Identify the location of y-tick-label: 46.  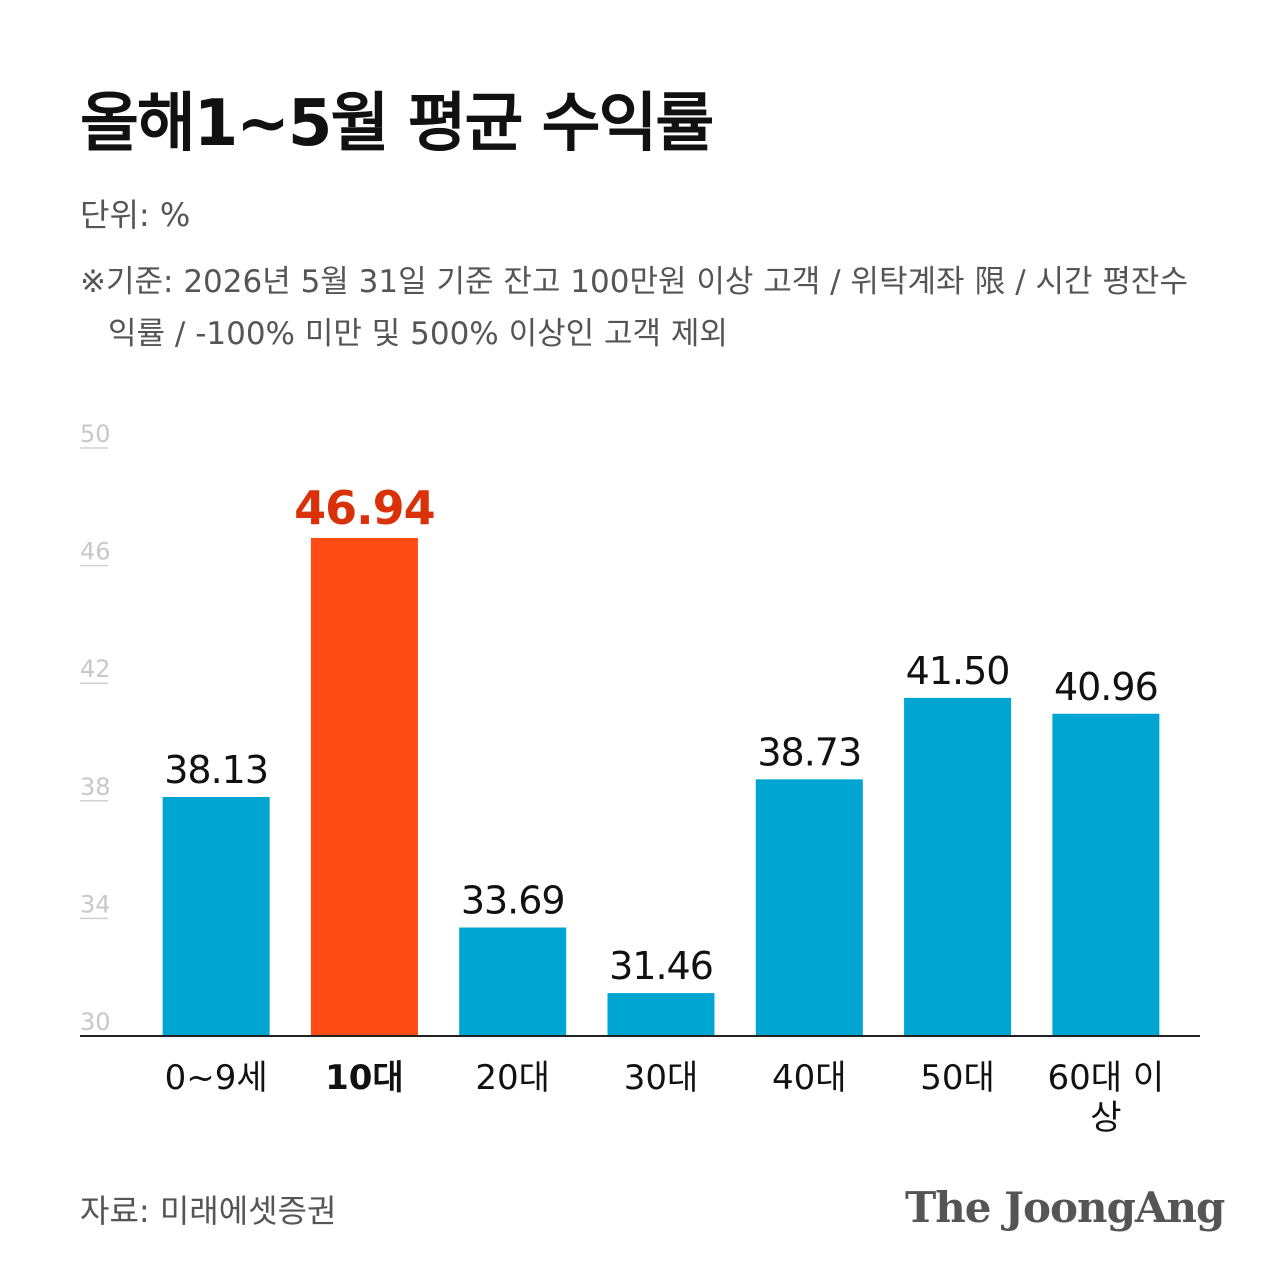
(95, 552).